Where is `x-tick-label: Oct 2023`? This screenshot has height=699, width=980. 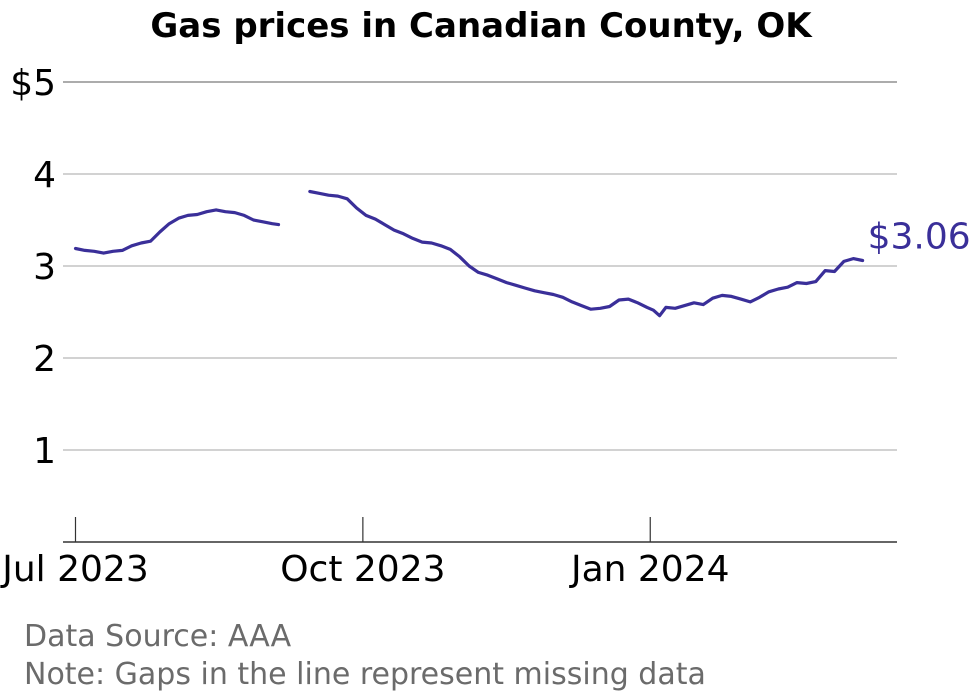
x-tick-label: Oct 2023 is located at coordinates (362, 569).